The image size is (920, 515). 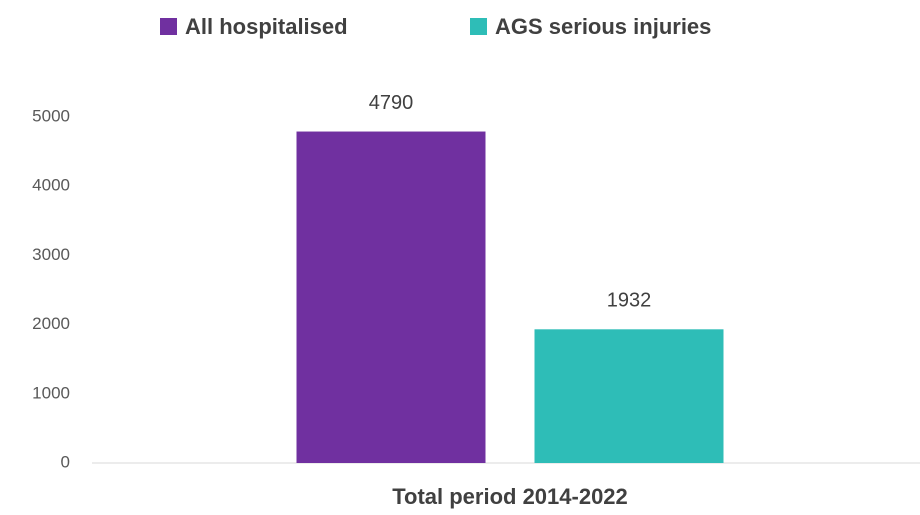 What do you see at coordinates (51, 392) in the screenshot?
I see `y-tick-label: 1000` at bounding box center [51, 392].